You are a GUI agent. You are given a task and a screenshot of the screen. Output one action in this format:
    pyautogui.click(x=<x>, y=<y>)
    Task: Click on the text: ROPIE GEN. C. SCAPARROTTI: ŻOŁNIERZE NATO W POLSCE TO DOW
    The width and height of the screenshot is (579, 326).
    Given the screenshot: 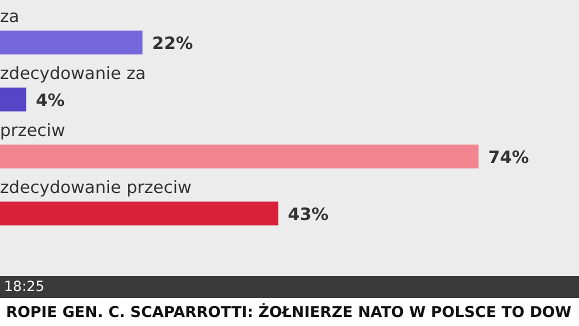 What is the action you would take?
    pyautogui.click(x=288, y=312)
    